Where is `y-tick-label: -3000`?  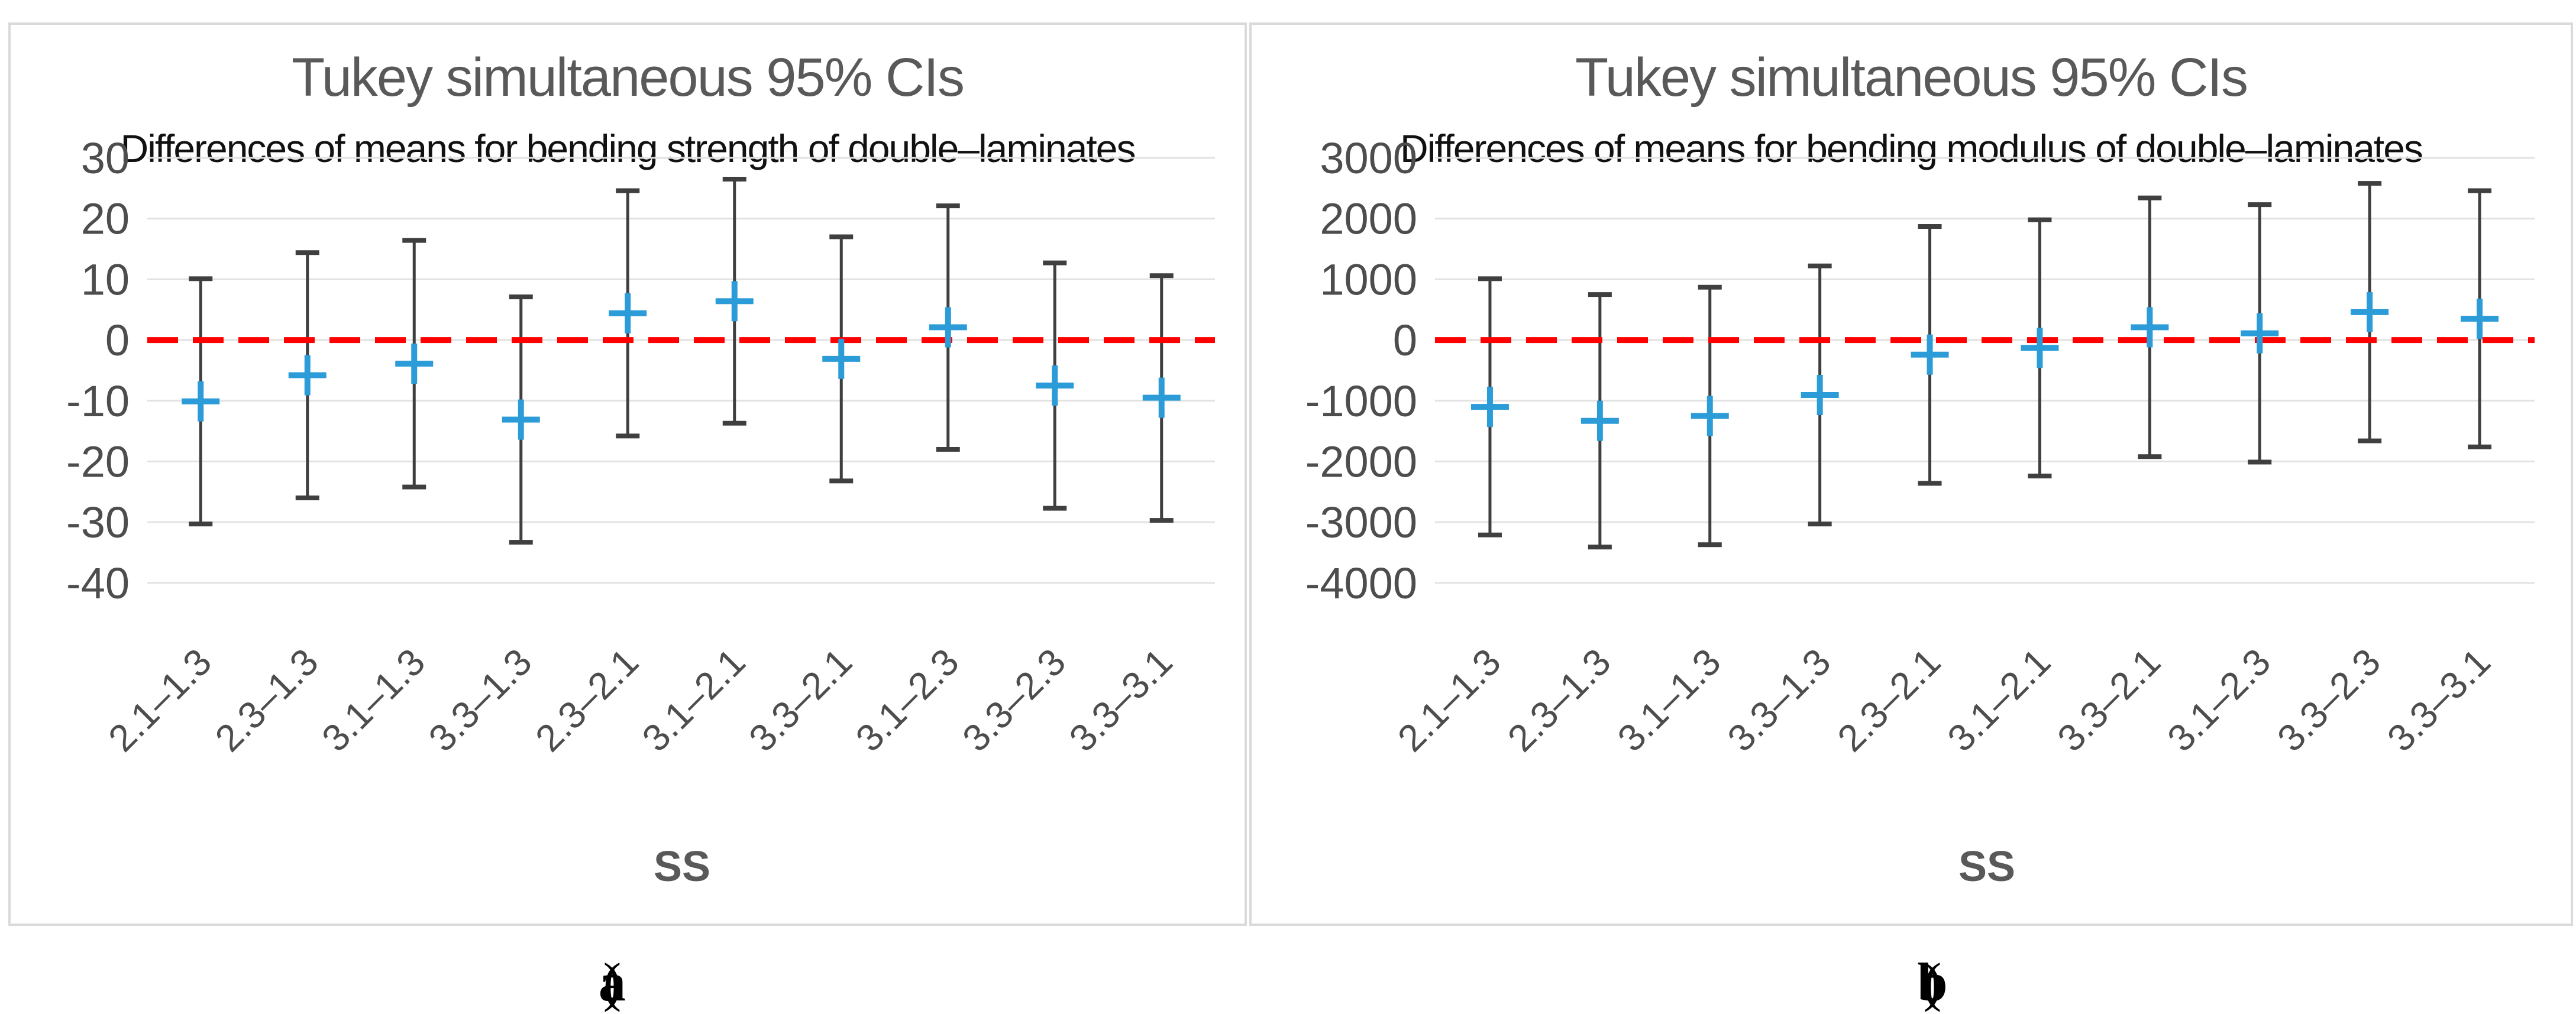
y-tick-label: -3000 is located at coordinates (1361, 522).